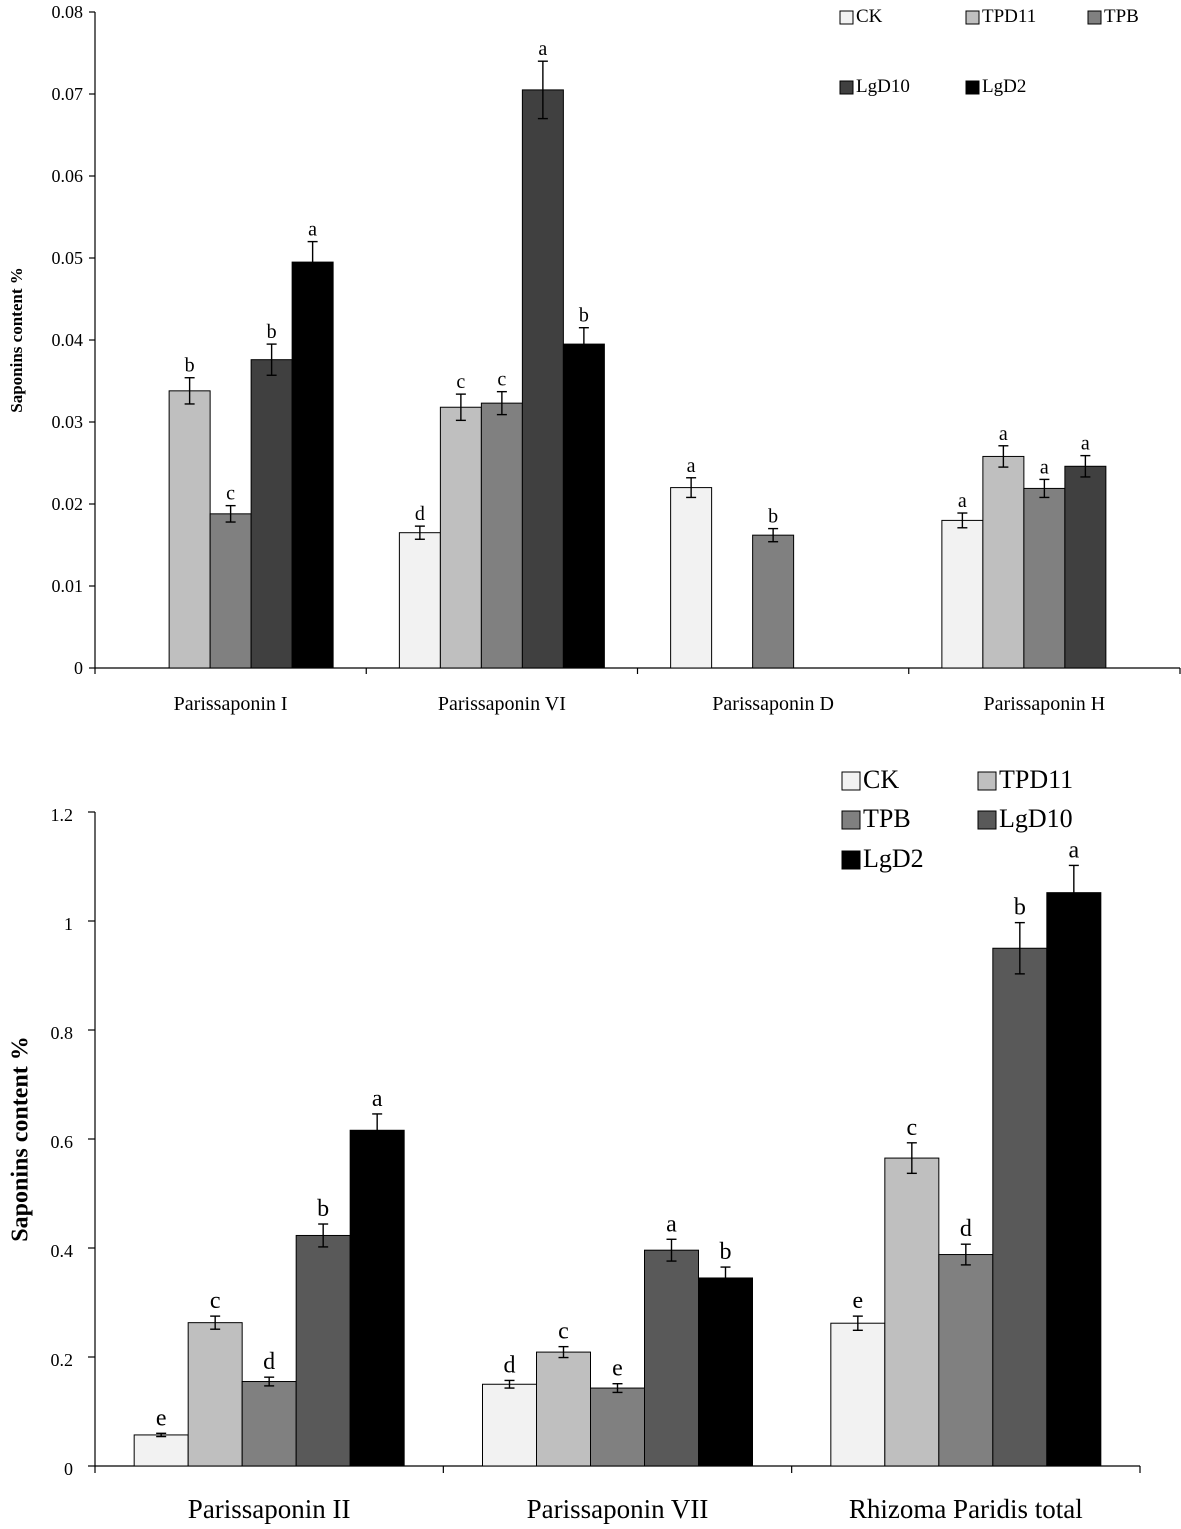 The width and height of the screenshot is (1181, 1529). I want to click on legend-swatch-tpd11, so click(972, 17).